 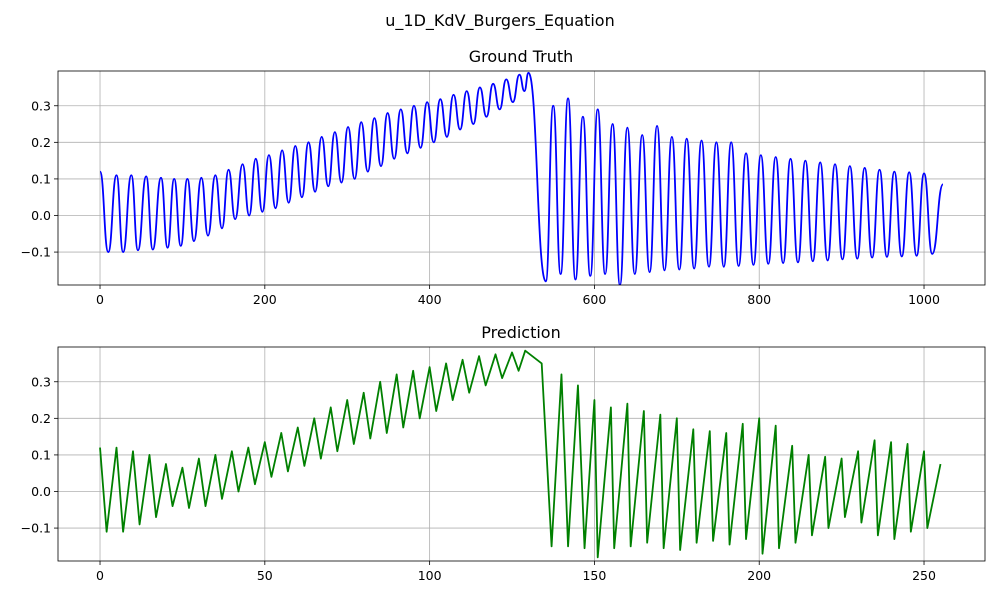 I want to click on ground-truth-ytick-label: 0.3, so click(x=41, y=105).